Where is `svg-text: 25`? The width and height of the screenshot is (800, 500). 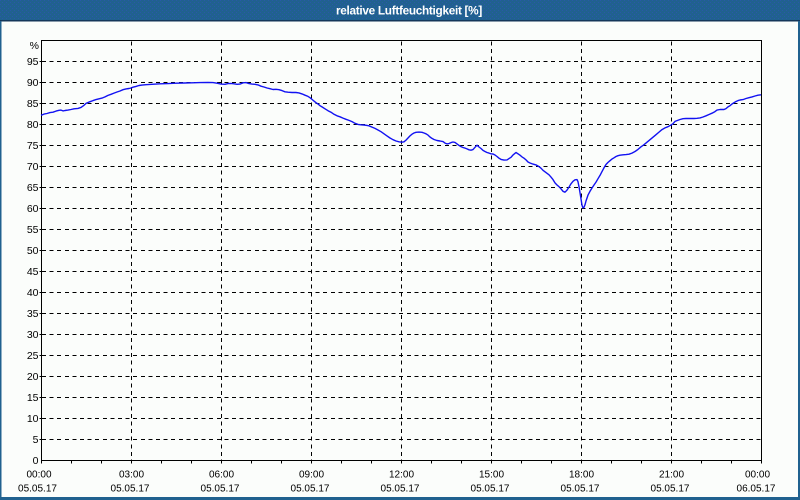
svg-text: 25 is located at coordinates (33, 356).